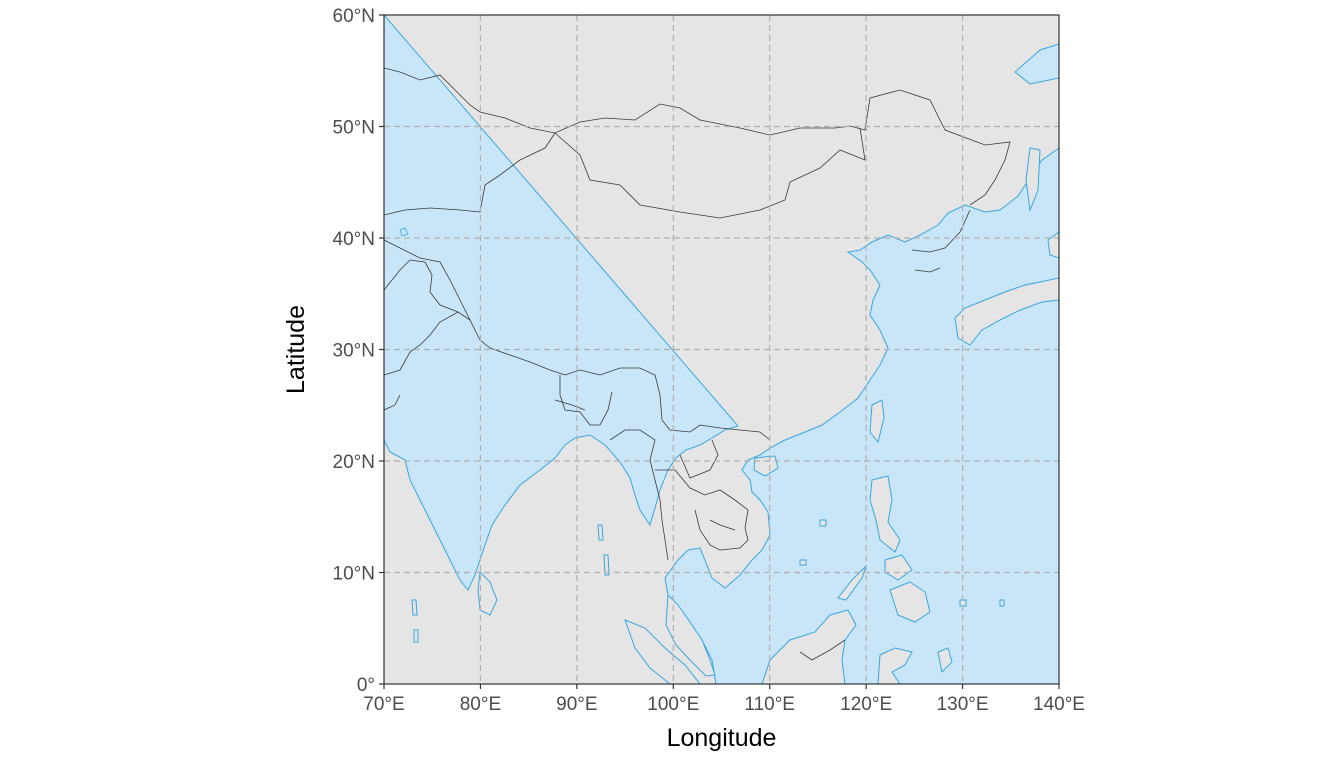  I want to click on x-axis: 70°E 80°E 90°E 100°E 110°E 120°E 130°E 140°E, so click(724, 699).